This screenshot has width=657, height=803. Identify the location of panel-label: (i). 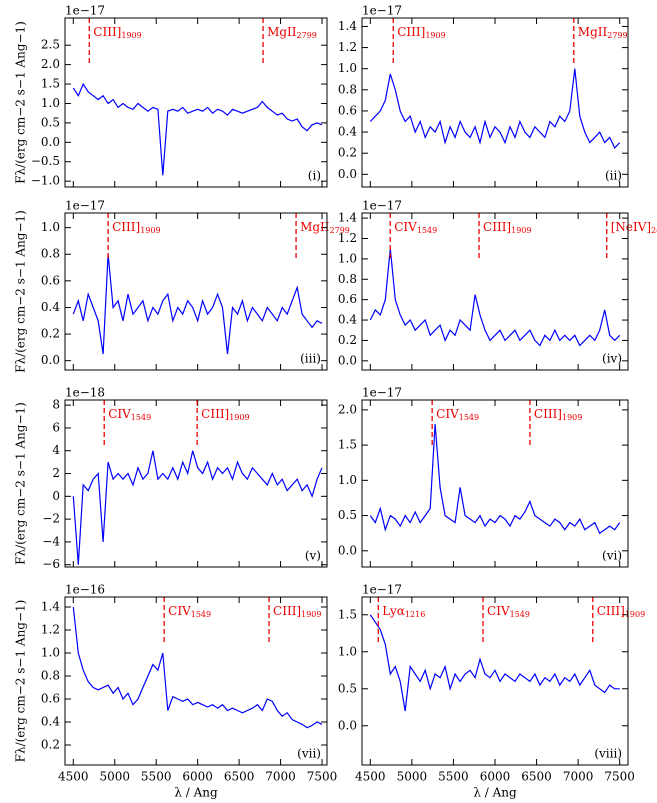
(314, 176).